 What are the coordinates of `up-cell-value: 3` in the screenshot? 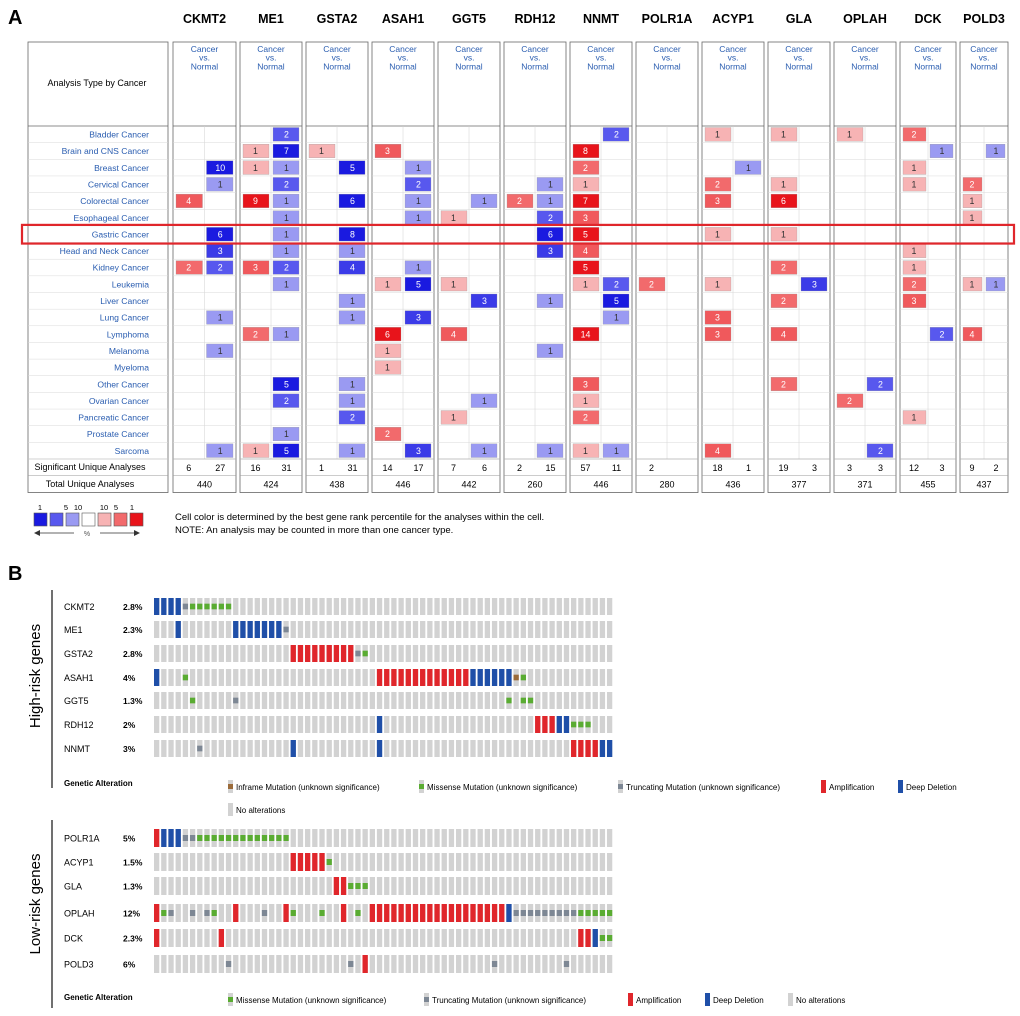 It's located at (585, 384).